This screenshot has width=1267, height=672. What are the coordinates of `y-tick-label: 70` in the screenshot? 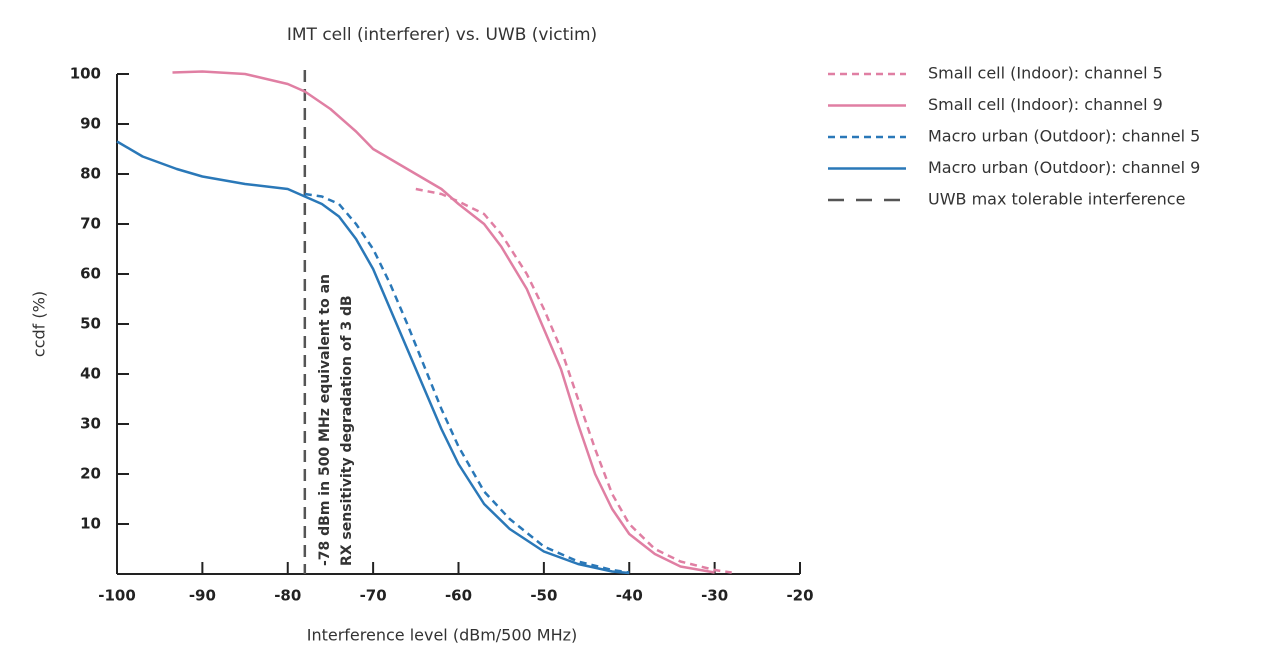 It's located at (90, 224).